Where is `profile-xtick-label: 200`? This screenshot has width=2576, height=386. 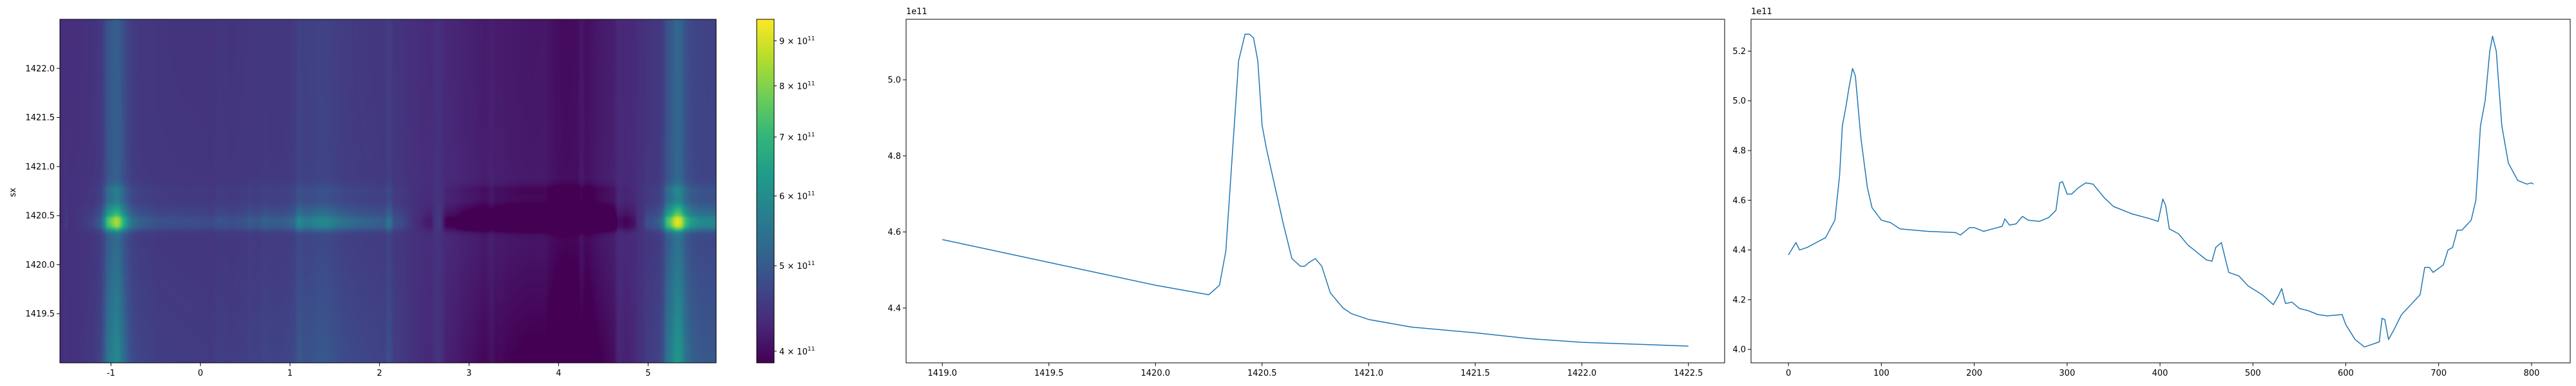 profile-xtick-label: 200 is located at coordinates (1974, 373).